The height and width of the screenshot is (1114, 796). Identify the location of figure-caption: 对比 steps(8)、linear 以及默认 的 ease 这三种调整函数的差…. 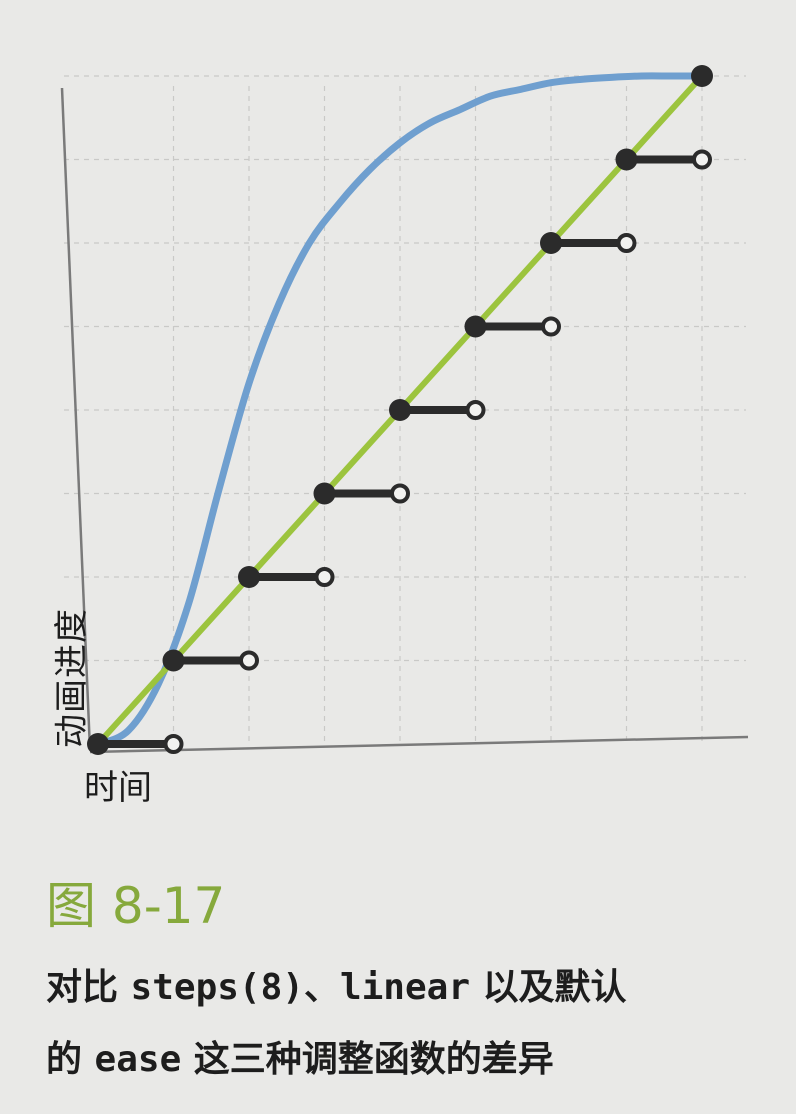
(406, 1024).